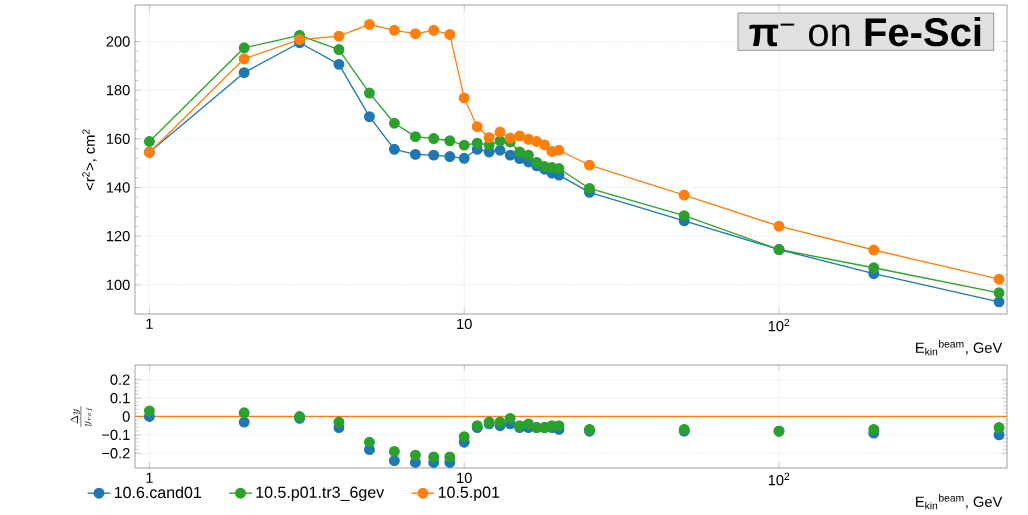 This screenshot has width=1028, height=515. What do you see at coordinates (469, 494) in the screenshot?
I see `legend-label: 10.5.p01` at bounding box center [469, 494].